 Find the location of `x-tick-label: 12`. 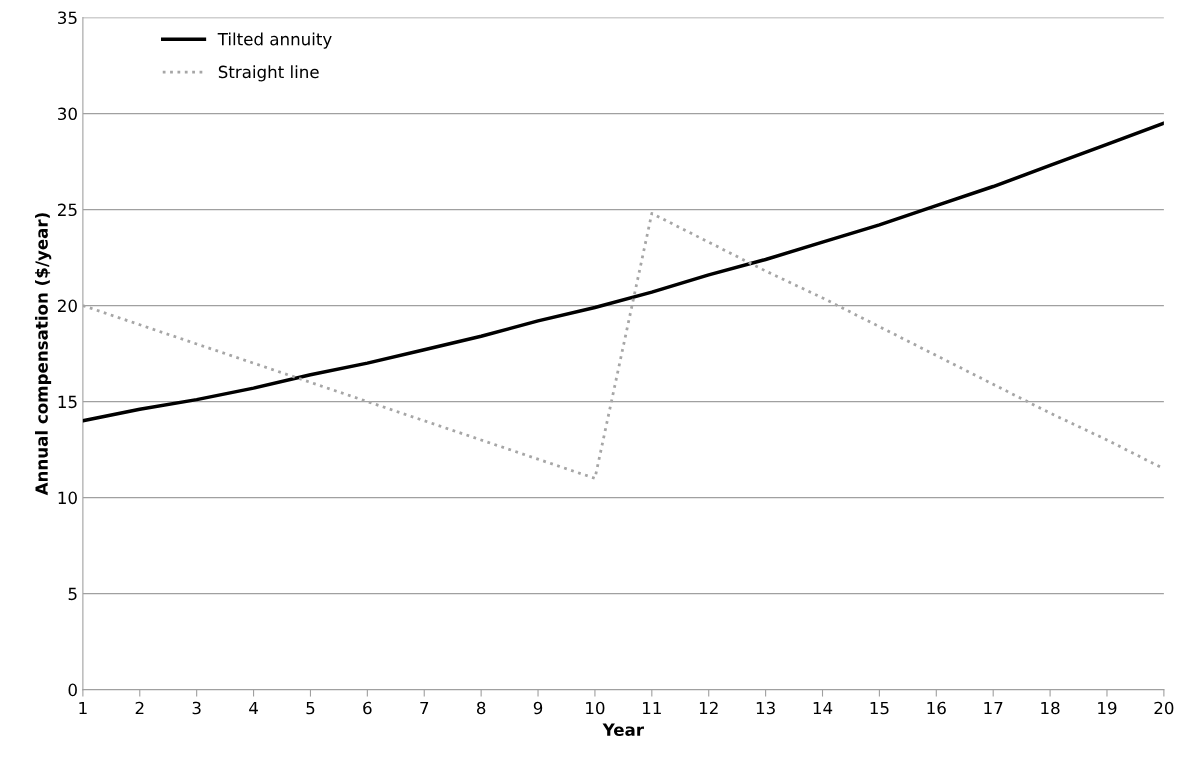

x-tick-label: 12 is located at coordinates (708, 708).